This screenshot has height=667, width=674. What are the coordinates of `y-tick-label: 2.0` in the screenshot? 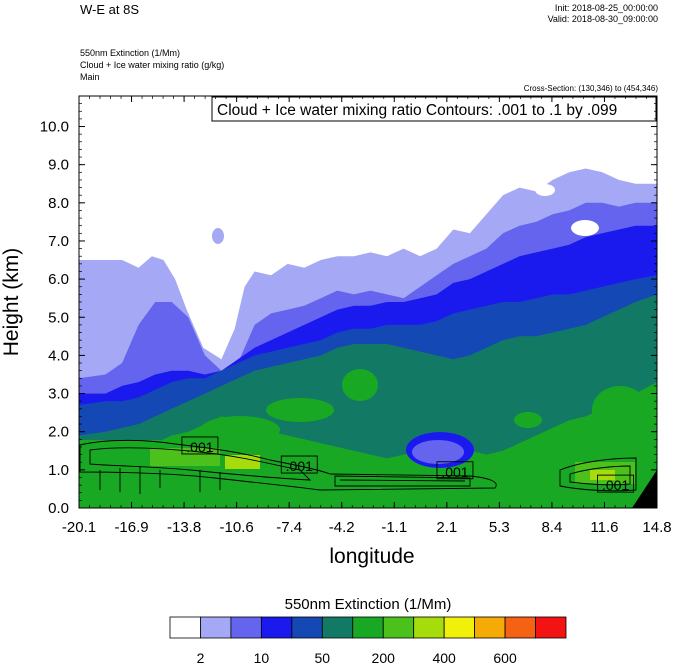 It's located at (58, 432).